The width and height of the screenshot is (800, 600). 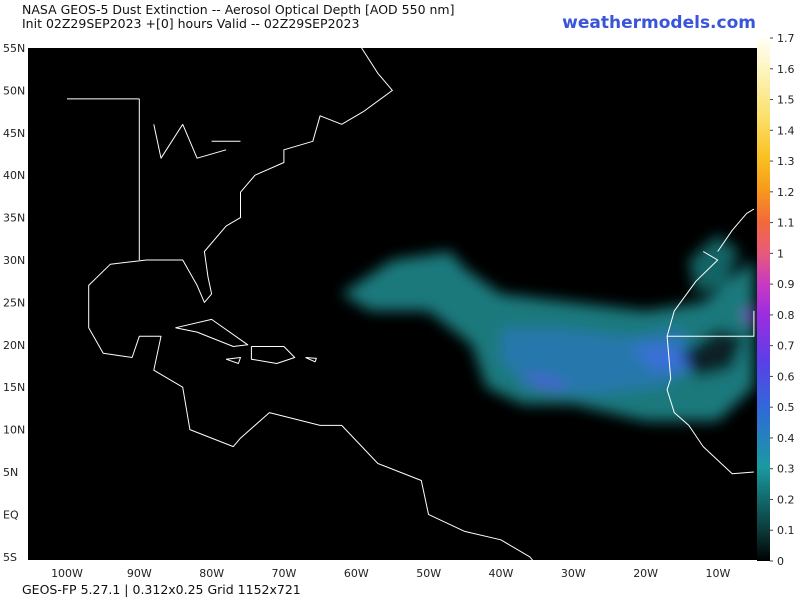 What do you see at coordinates (786, 161) in the screenshot?
I see `colorbar-label: 1.3` at bounding box center [786, 161].